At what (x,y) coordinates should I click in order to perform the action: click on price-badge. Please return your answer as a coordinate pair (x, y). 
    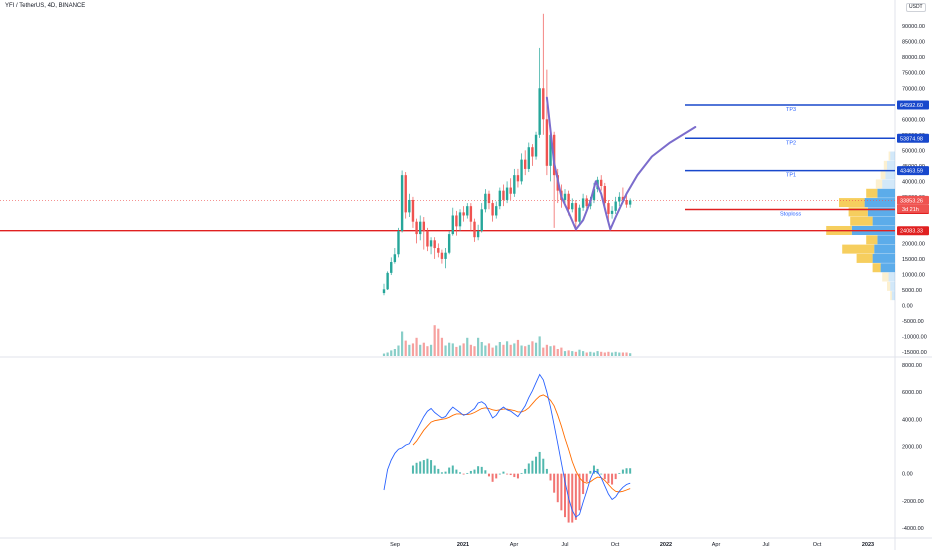
    Looking at the image, I should click on (913, 138).